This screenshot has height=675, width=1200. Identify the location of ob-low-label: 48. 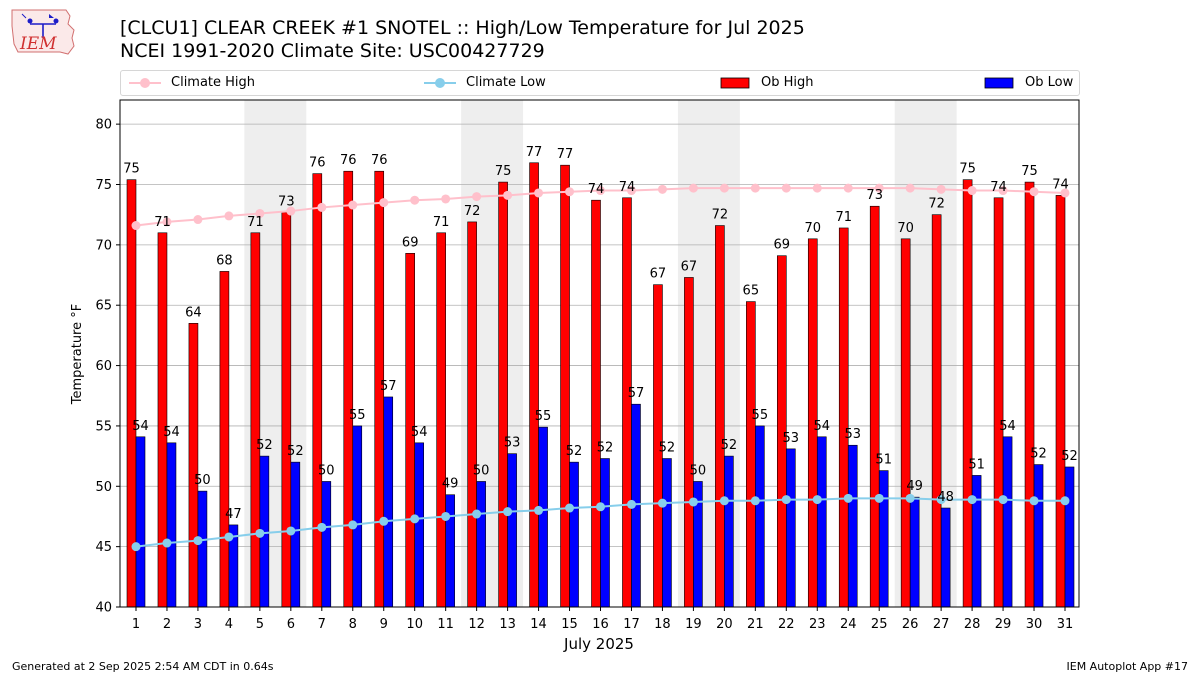
(945, 497).